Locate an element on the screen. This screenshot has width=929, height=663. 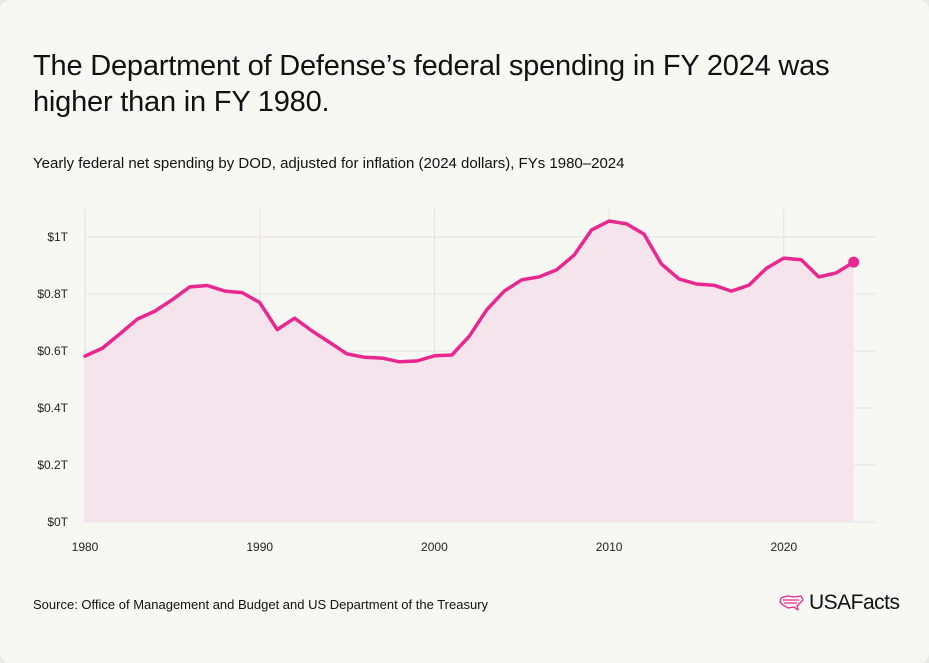
y-tick-label: $0.2T is located at coordinates (52, 465).